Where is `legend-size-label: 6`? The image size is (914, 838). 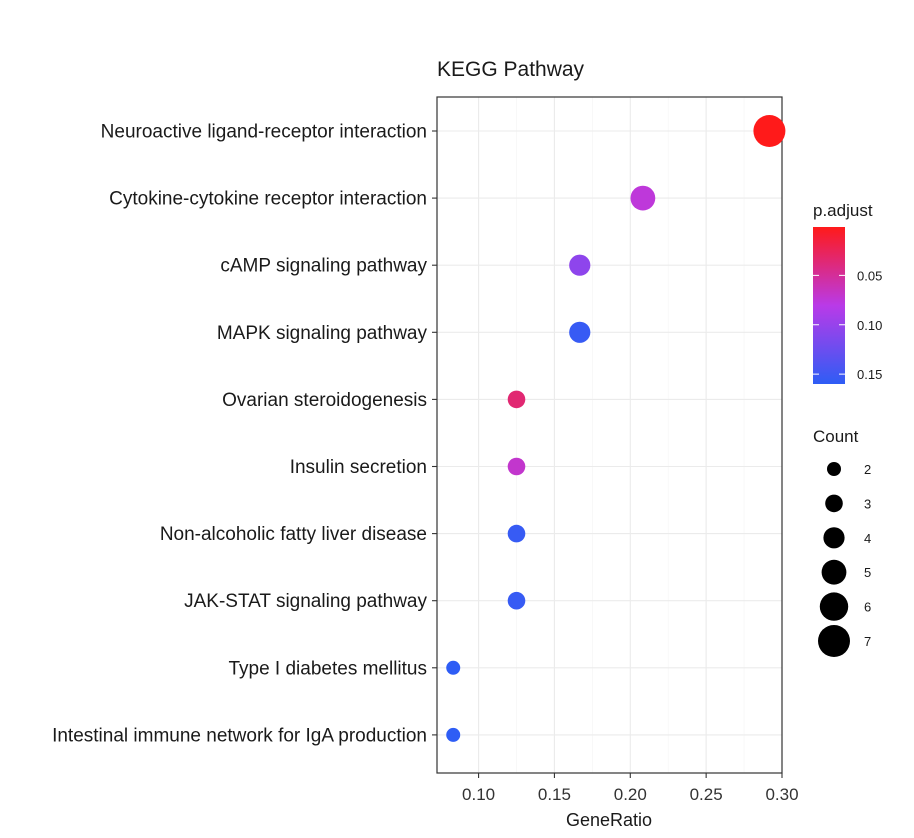 legend-size-label: 6 is located at coordinates (867, 607).